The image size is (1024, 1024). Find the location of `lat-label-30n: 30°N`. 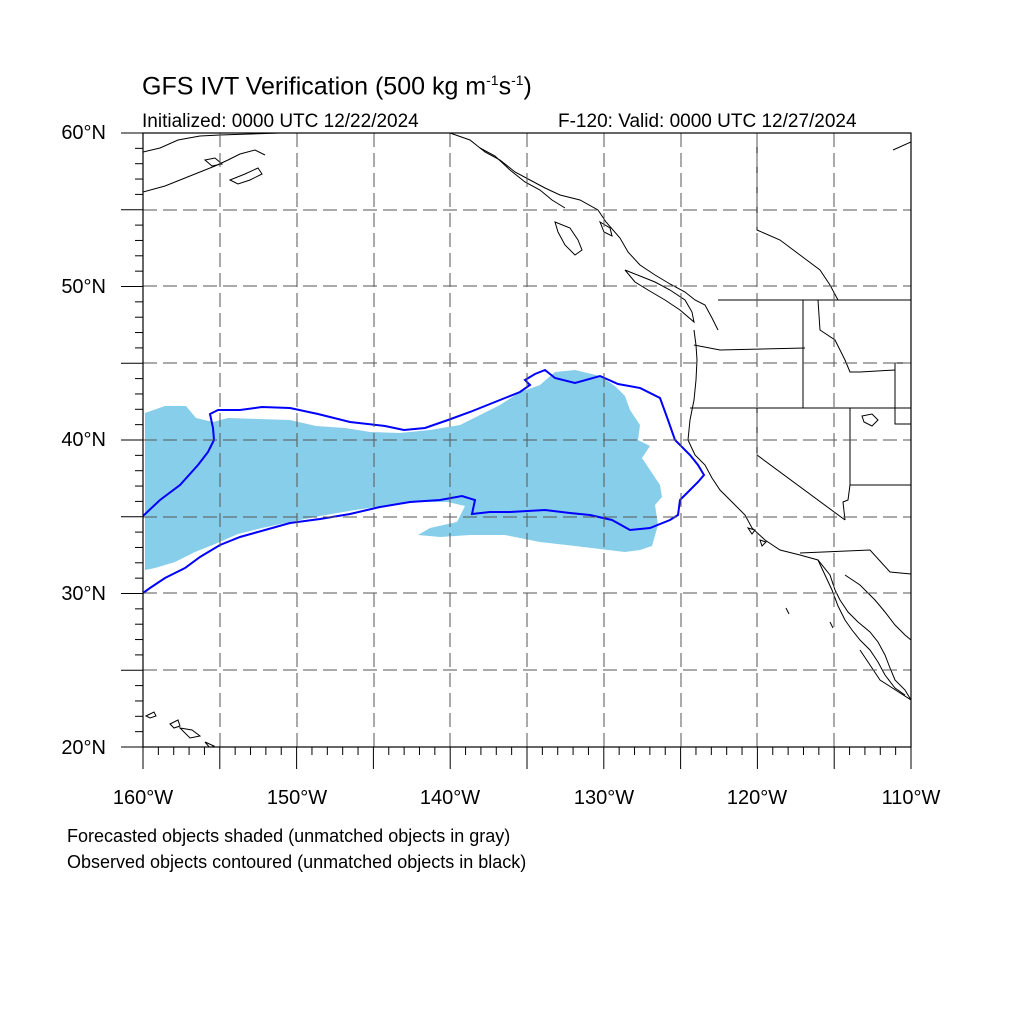

lat-label-30n: 30°N is located at coordinates (83, 594).